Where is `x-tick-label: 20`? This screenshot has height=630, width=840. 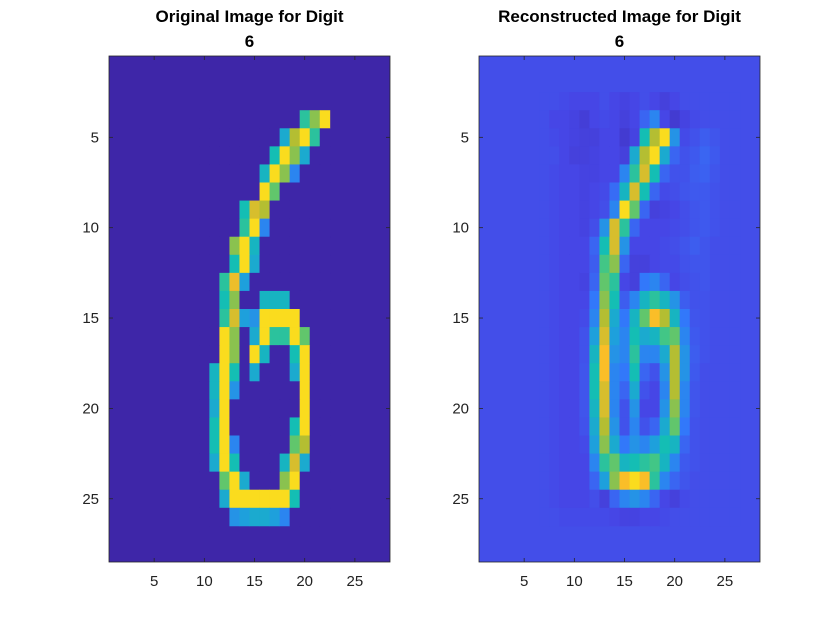
x-tick-label: 20 is located at coordinates (304, 581).